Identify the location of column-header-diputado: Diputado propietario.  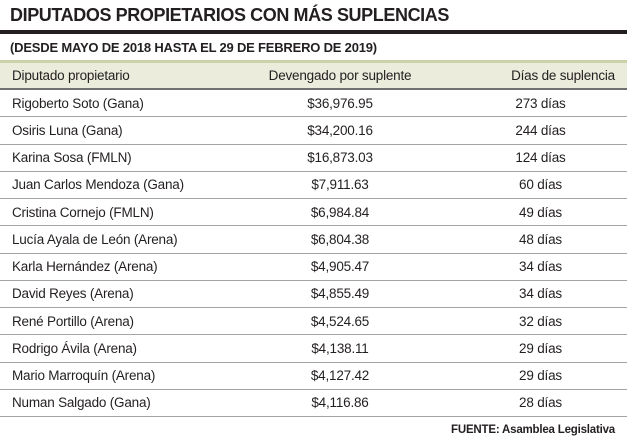
(71, 75).